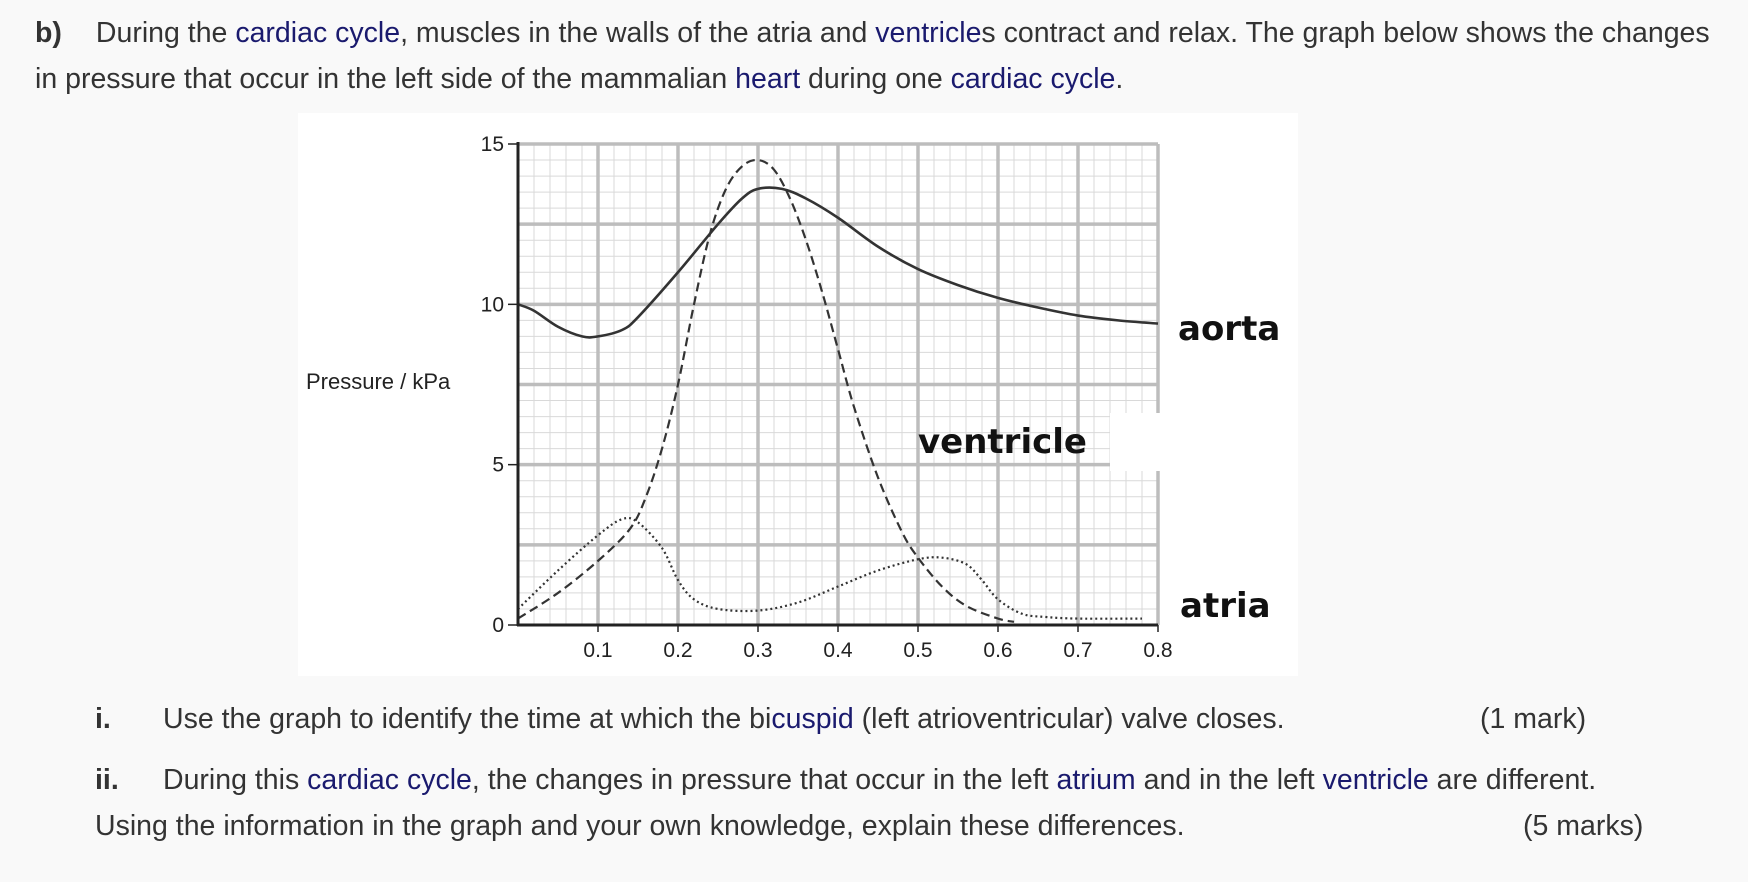 This screenshot has width=1748, height=882. I want to click on x-tick-label: 0.4, so click(838, 650).